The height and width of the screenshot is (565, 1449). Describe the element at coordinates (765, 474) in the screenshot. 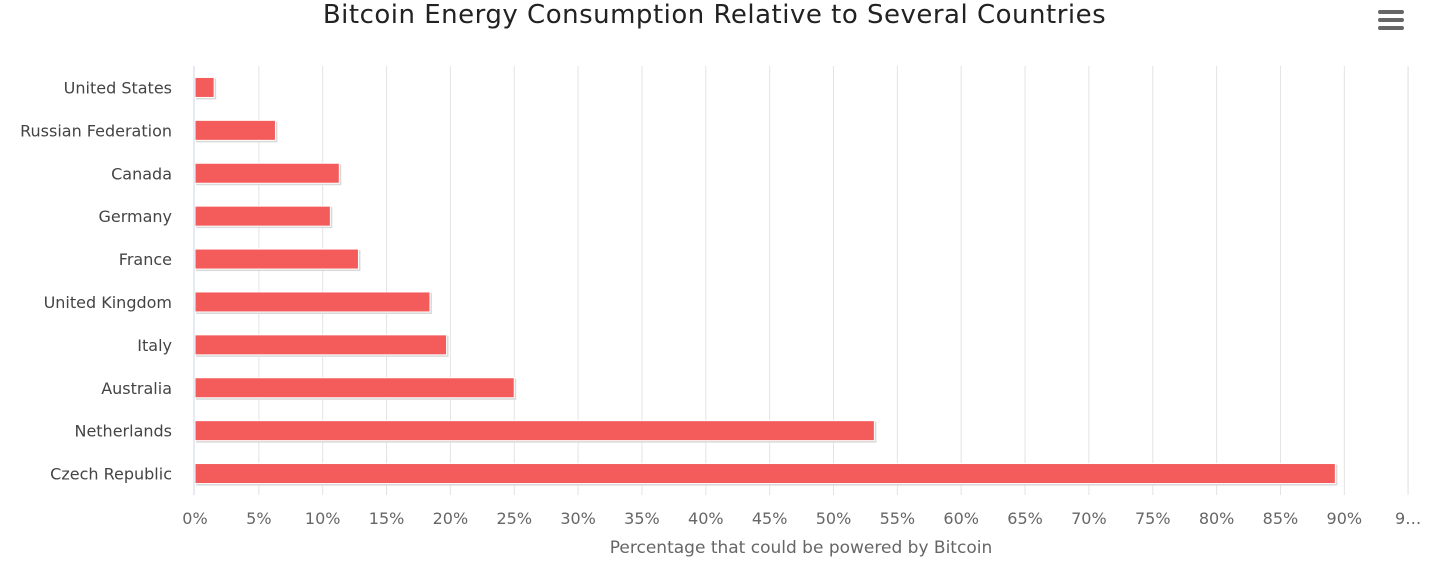

I see `bar-czech-republic` at that location.